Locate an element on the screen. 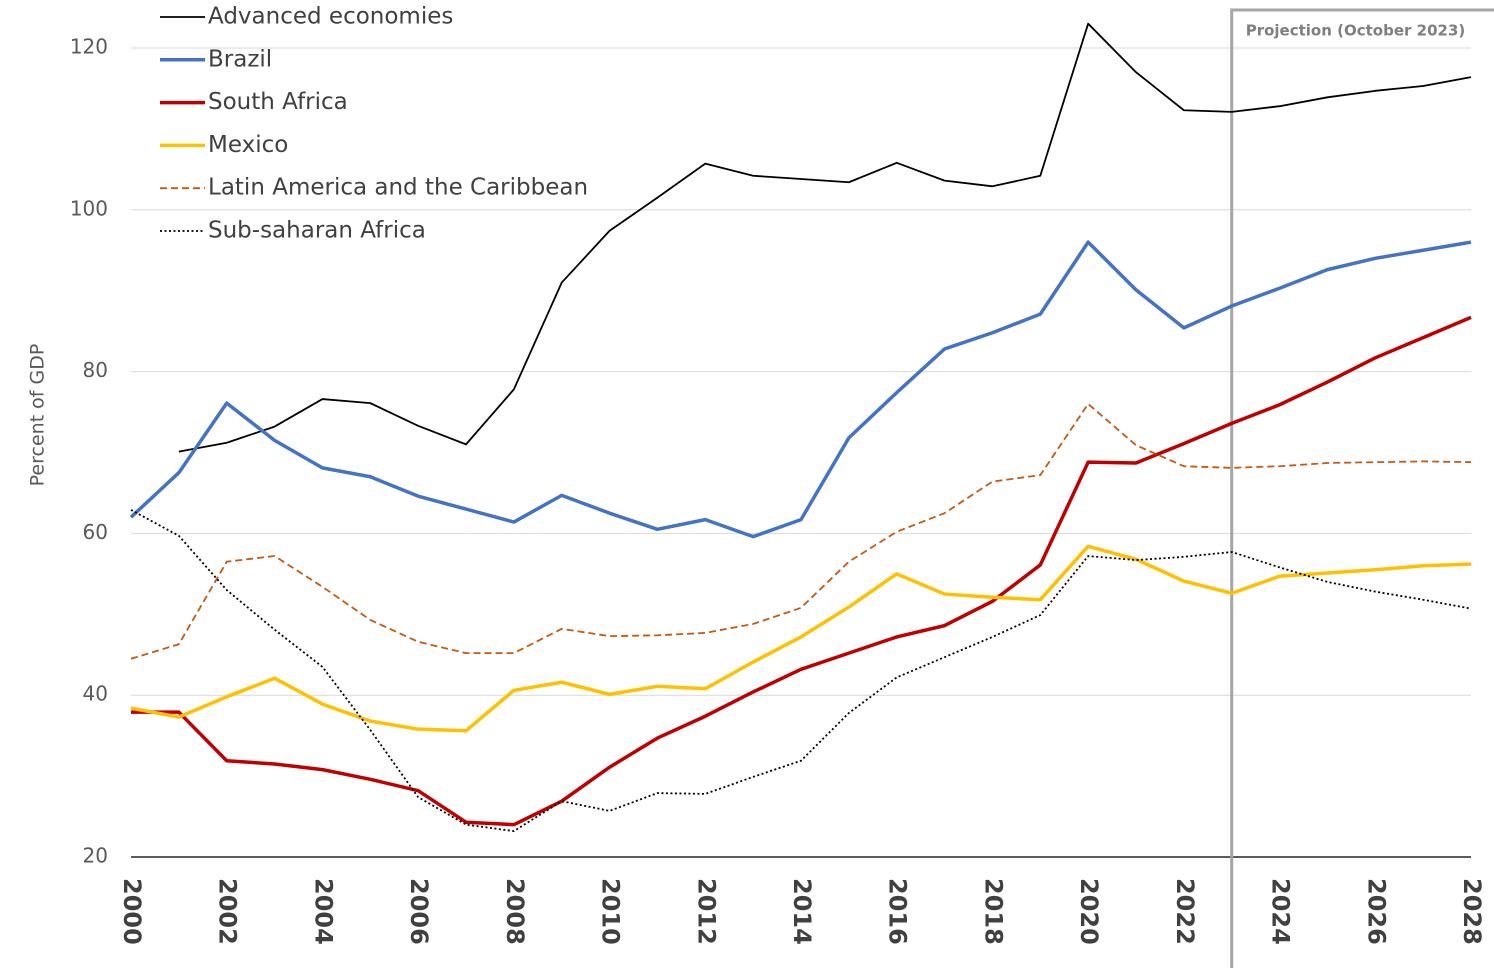  y-tick-label: 120 is located at coordinates (89, 46).